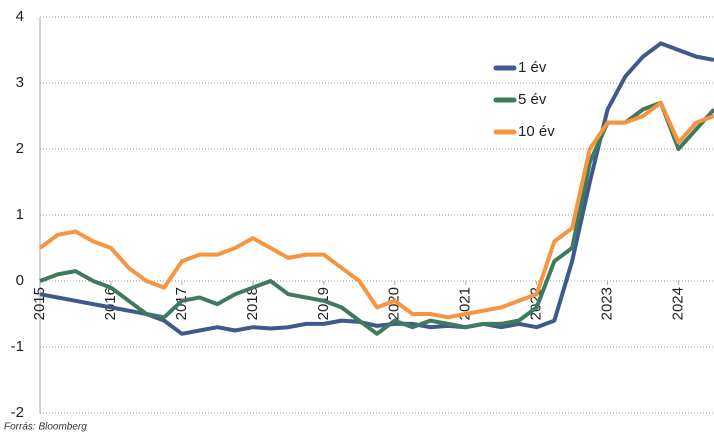 This screenshot has width=714, height=436. Describe the element at coordinates (20, 280) in the screenshot. I see `y-tick-label: 0` at that location.